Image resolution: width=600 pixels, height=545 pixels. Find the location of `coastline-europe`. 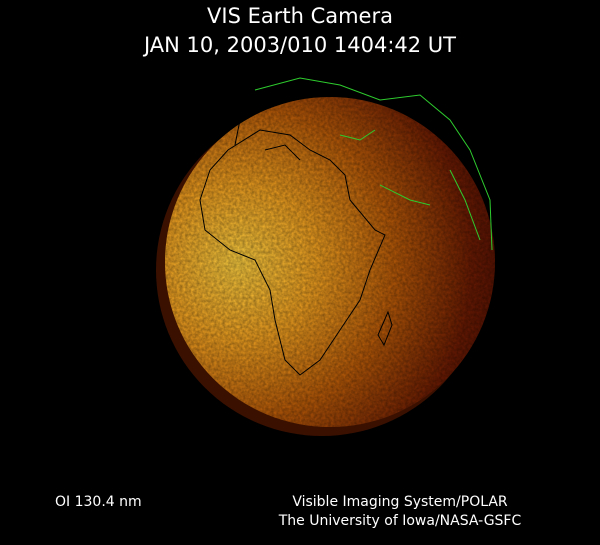

coastline-europe is located at coordinates (267, 125).